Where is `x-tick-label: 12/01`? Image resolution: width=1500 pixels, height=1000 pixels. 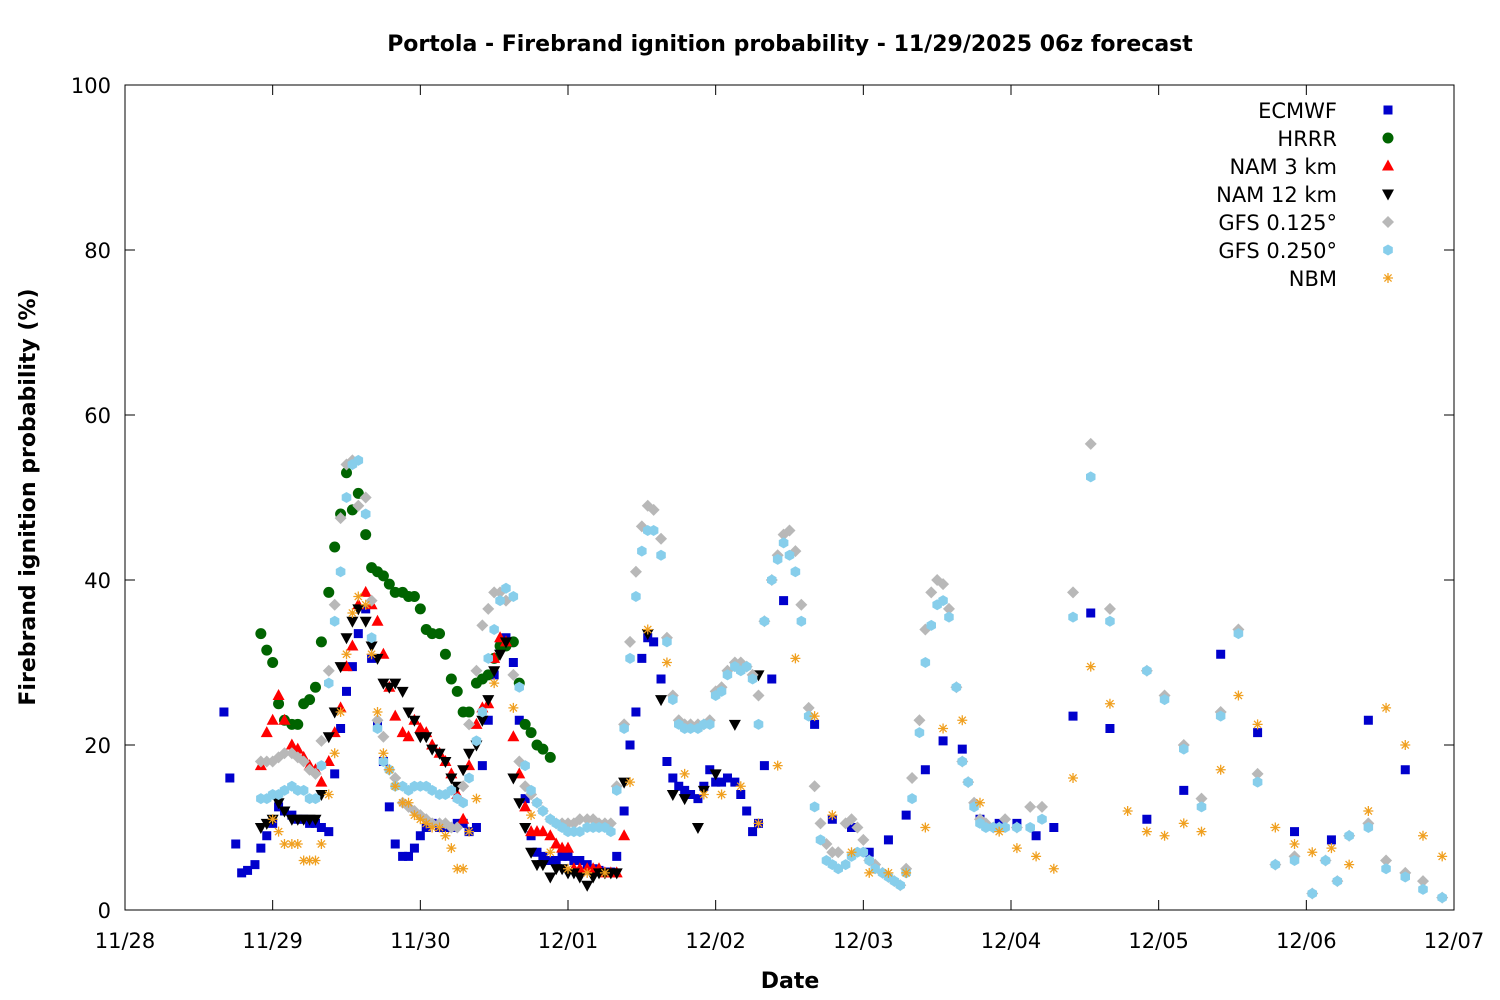 x-tick-label: 12/01 is located at coordinates (568, 941).